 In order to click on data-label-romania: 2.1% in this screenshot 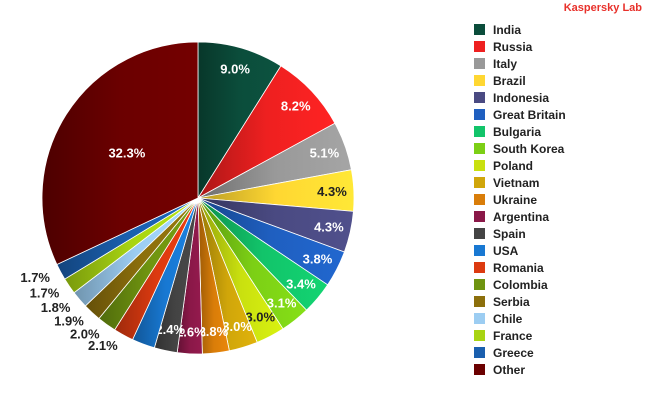, I will do `click(103, 345)`.